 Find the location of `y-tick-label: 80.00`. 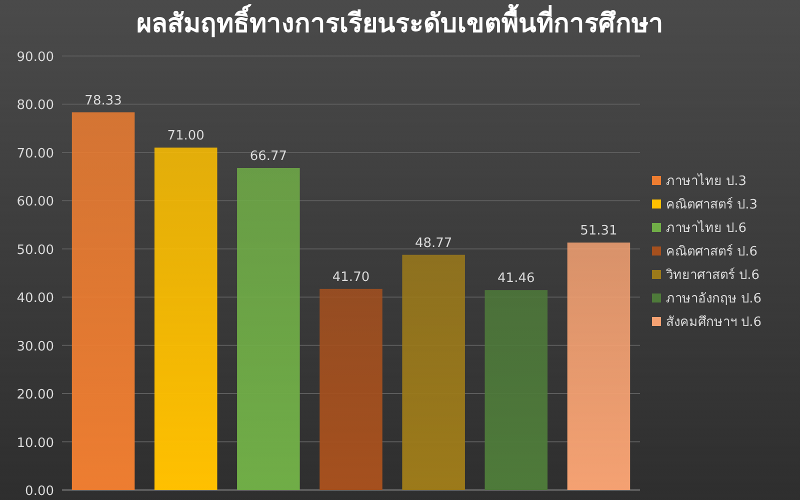

y-tick-label: 80.00 is located at coordinates (35, 106).